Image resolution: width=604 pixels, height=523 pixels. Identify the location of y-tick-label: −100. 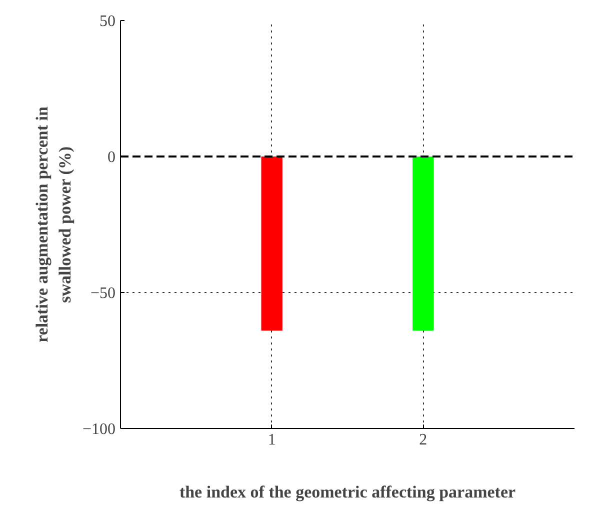
(99, 429).